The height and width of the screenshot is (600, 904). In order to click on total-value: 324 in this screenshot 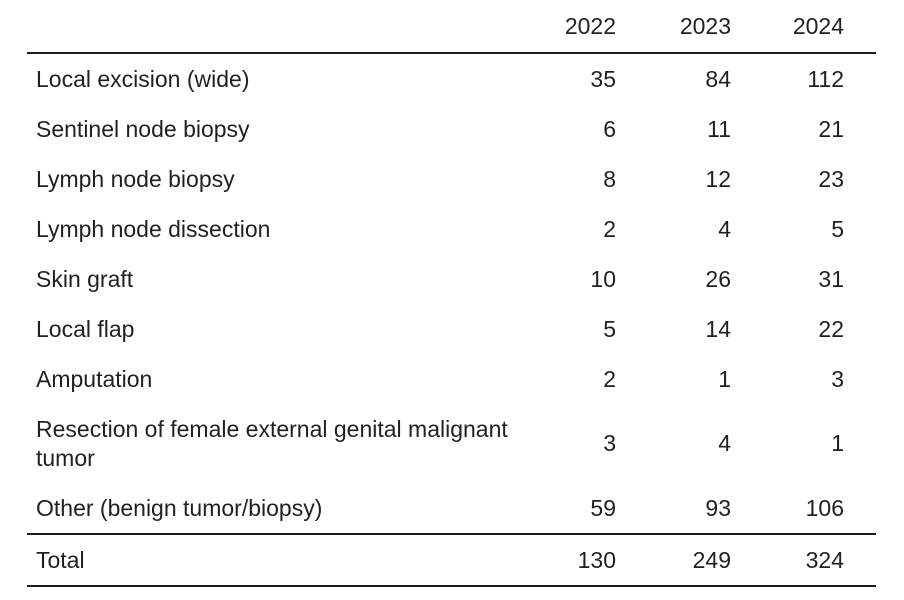, I will do `click(803, 560)`.